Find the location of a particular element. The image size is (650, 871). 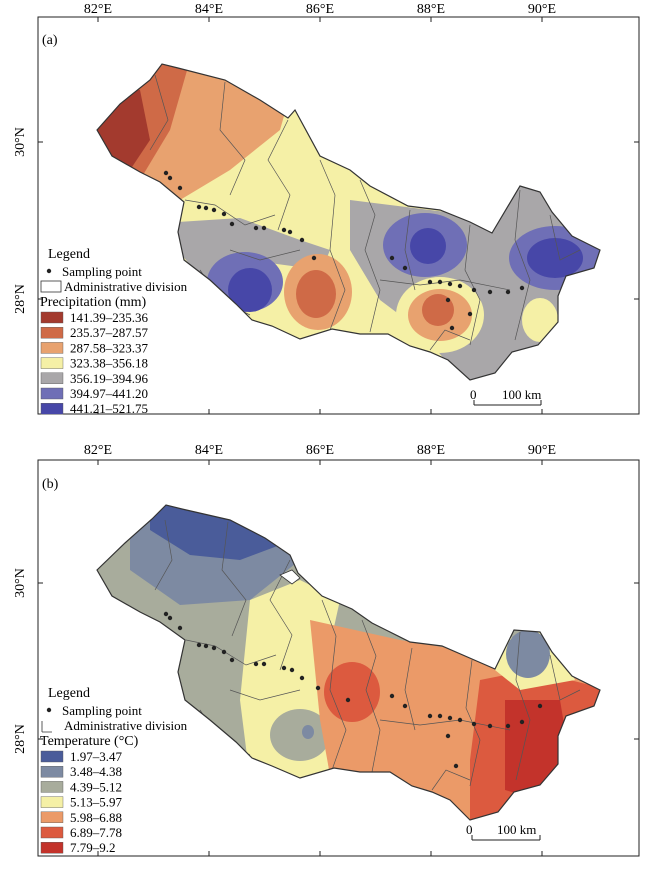

legend-class-label: 4.39–5.12 is located at coordinates (96, 786).